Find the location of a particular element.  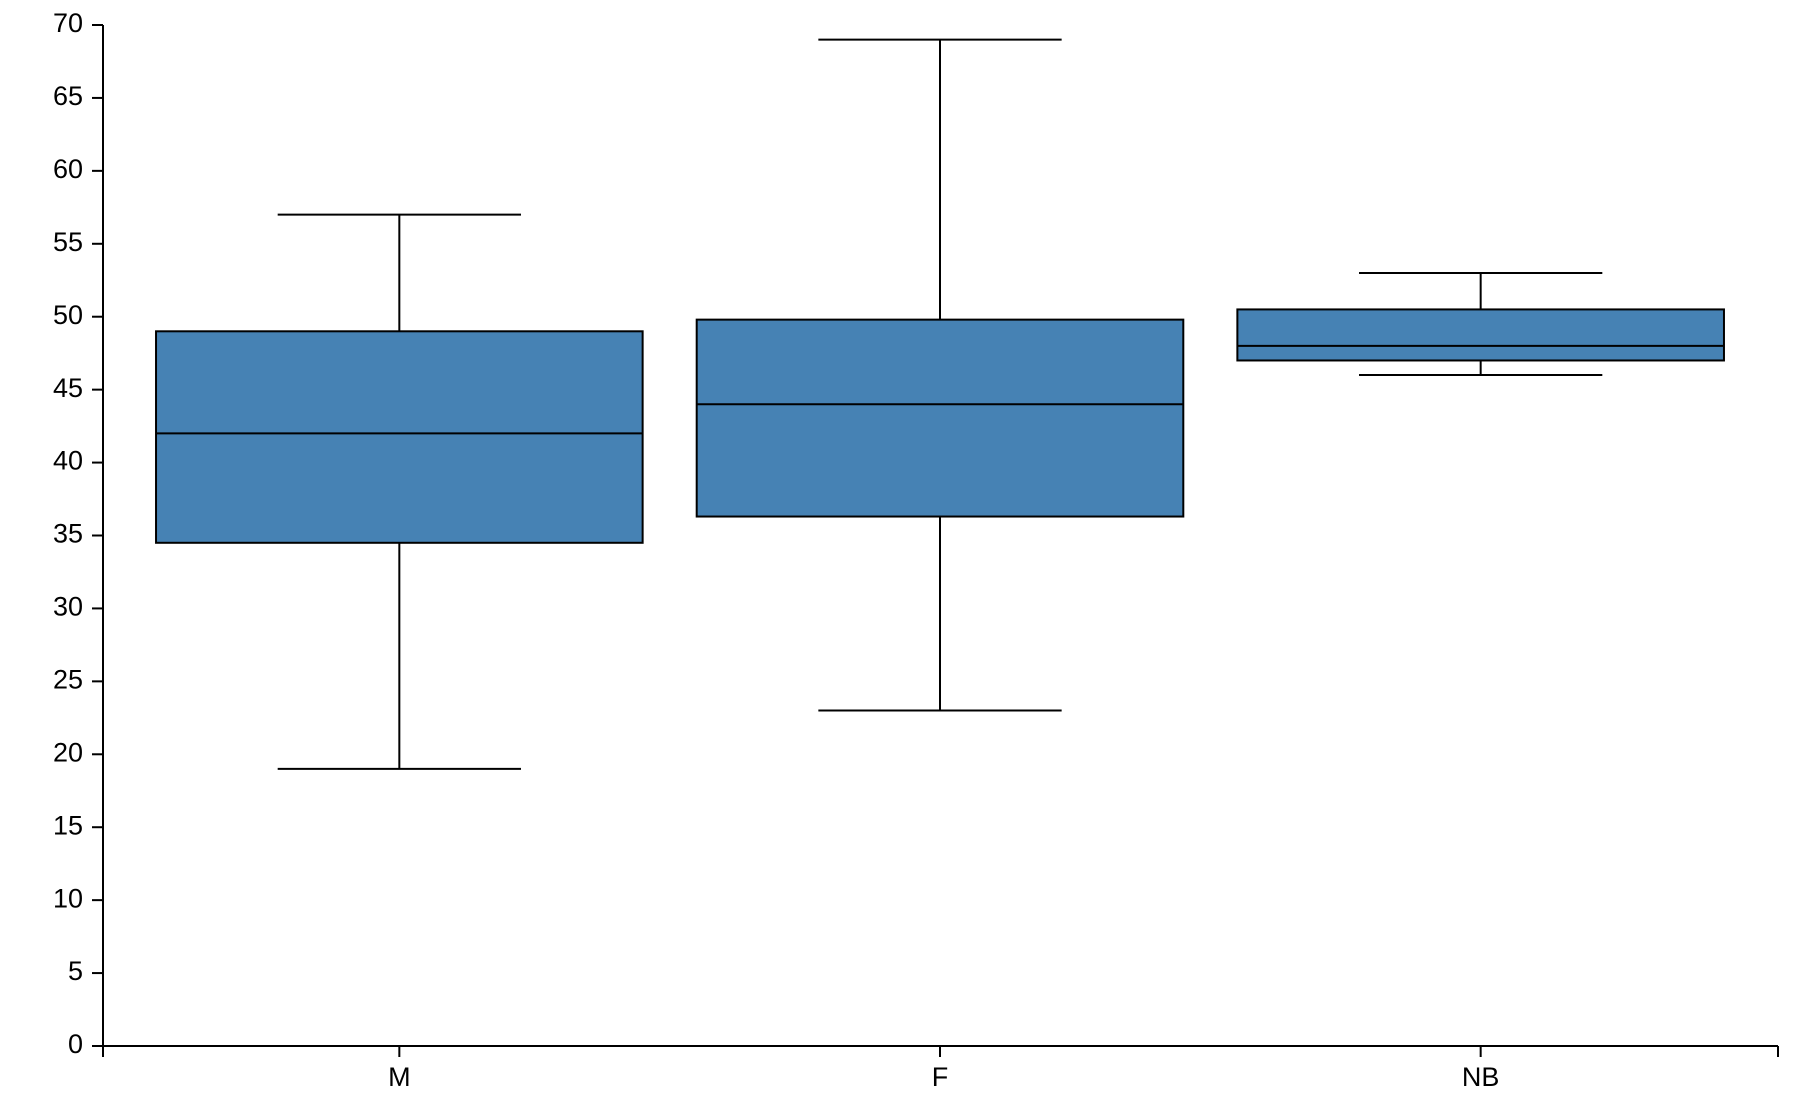

y-tick-label: 5 is located at coordinates (75, 971).